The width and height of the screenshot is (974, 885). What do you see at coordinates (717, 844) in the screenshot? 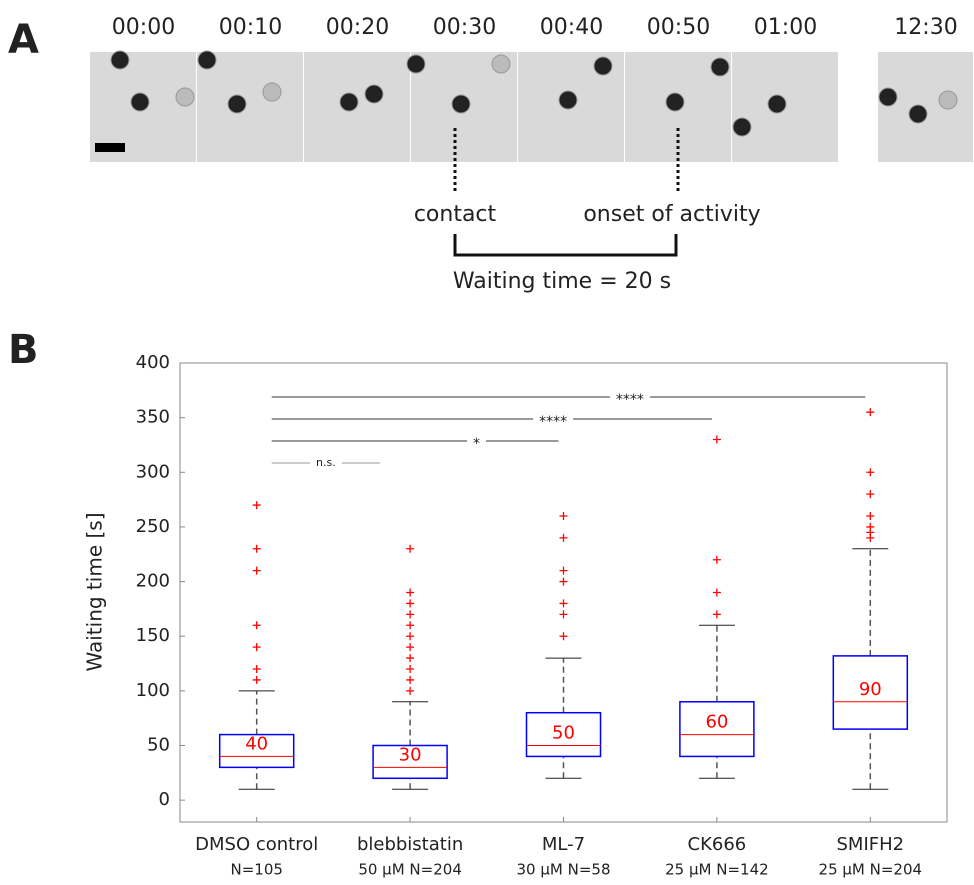
I see `x-tick-label: CK666` at bounding box center [717, 844].